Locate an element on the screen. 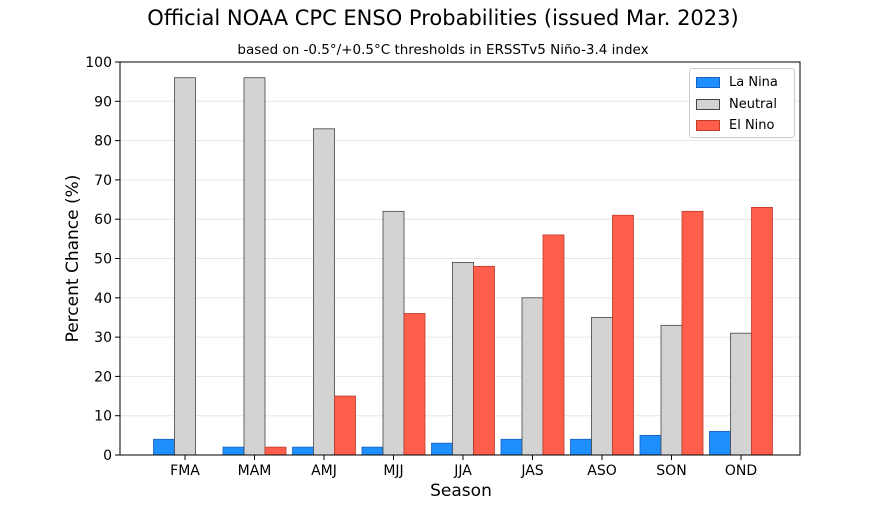  x-tick-label: OND is located at coordinates (741, 471).